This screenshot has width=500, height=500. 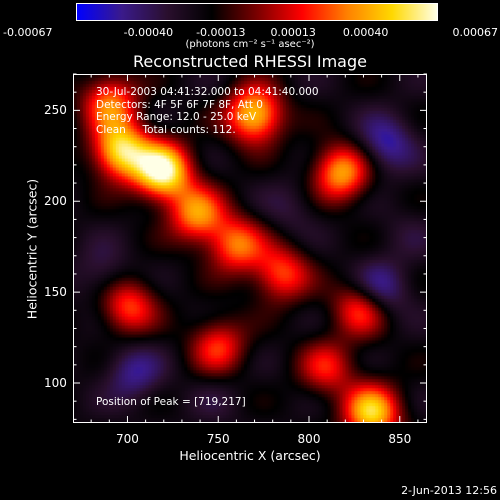 What do you see at coordinates (475, 32) in the screenshot?
I see `colorbar-tick-label: 0.00067` at bounding box center [475, 32].